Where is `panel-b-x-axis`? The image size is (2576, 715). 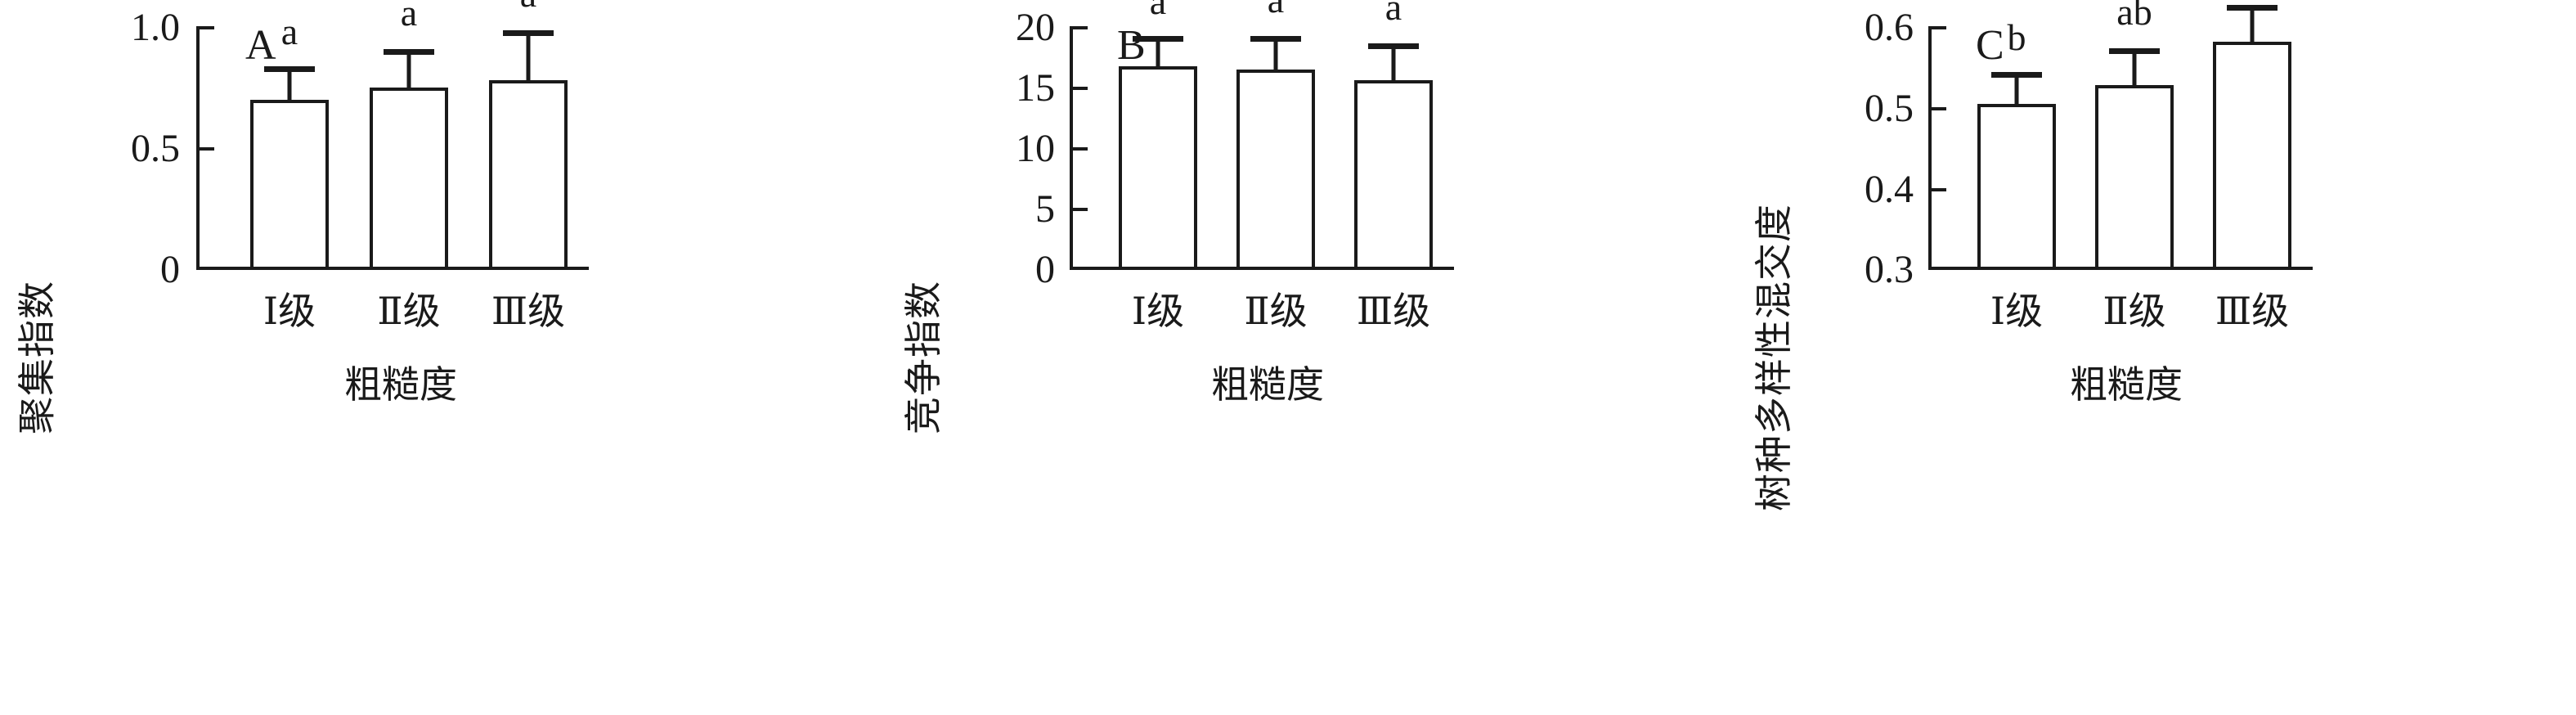
panel-b-x-axis is located at coordinates (1262, 268).